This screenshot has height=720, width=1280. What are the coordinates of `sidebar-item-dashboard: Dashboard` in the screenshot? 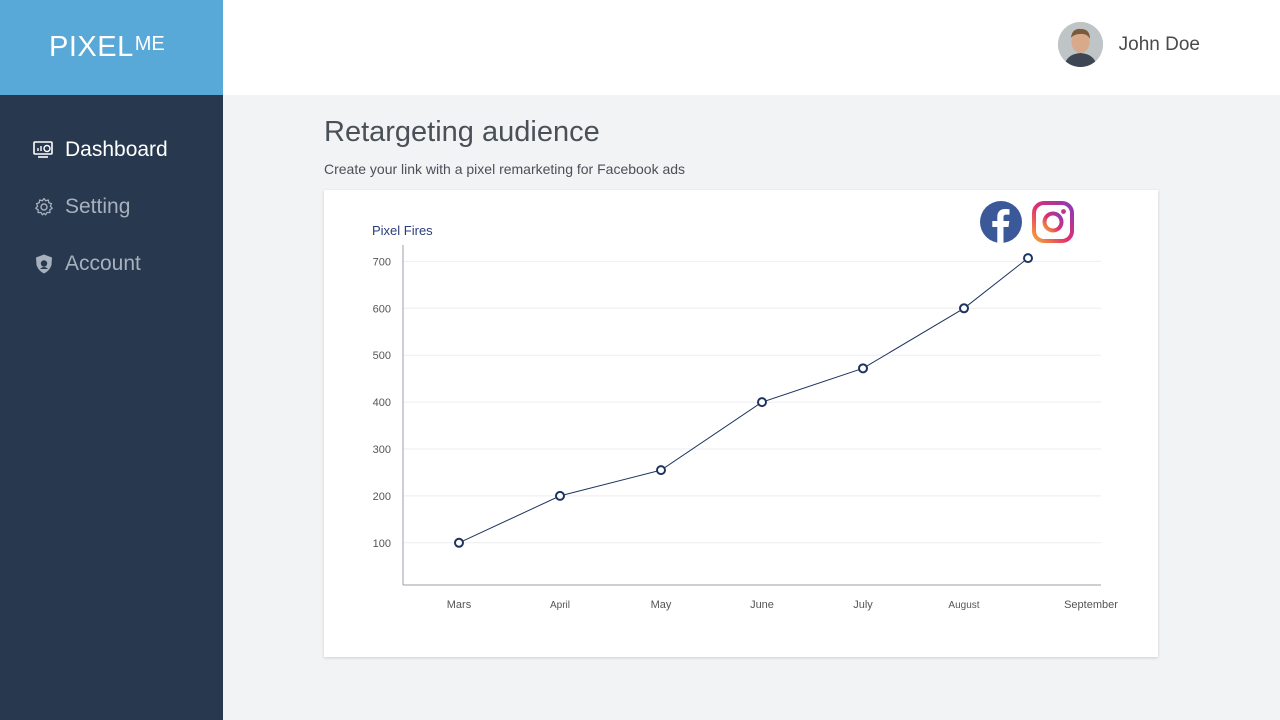 It's located at (111, 149).